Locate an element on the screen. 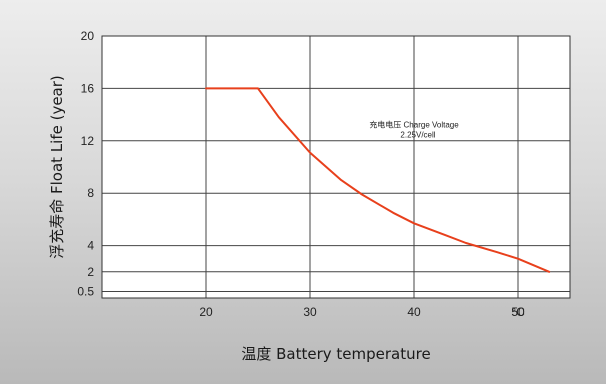  x-tick-labels: 20 30 40 50 is located at coordinates (362, 312).